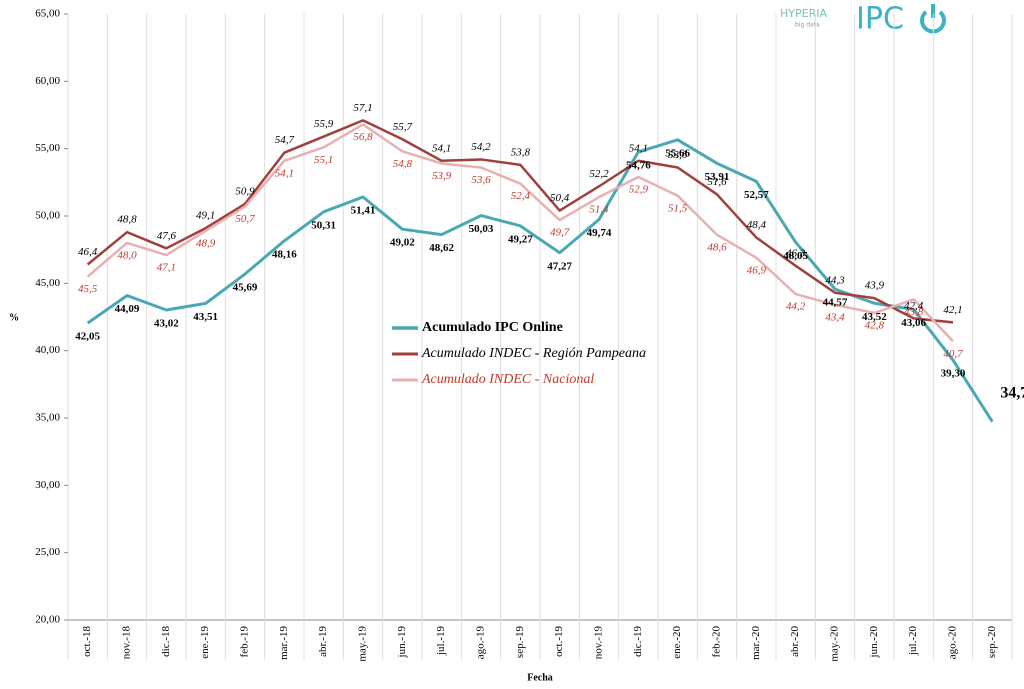 Image resolution: width=1024 pixels, height=689 pixels. I want to click on x-tick-label: oct.-19, so click(559, 641).